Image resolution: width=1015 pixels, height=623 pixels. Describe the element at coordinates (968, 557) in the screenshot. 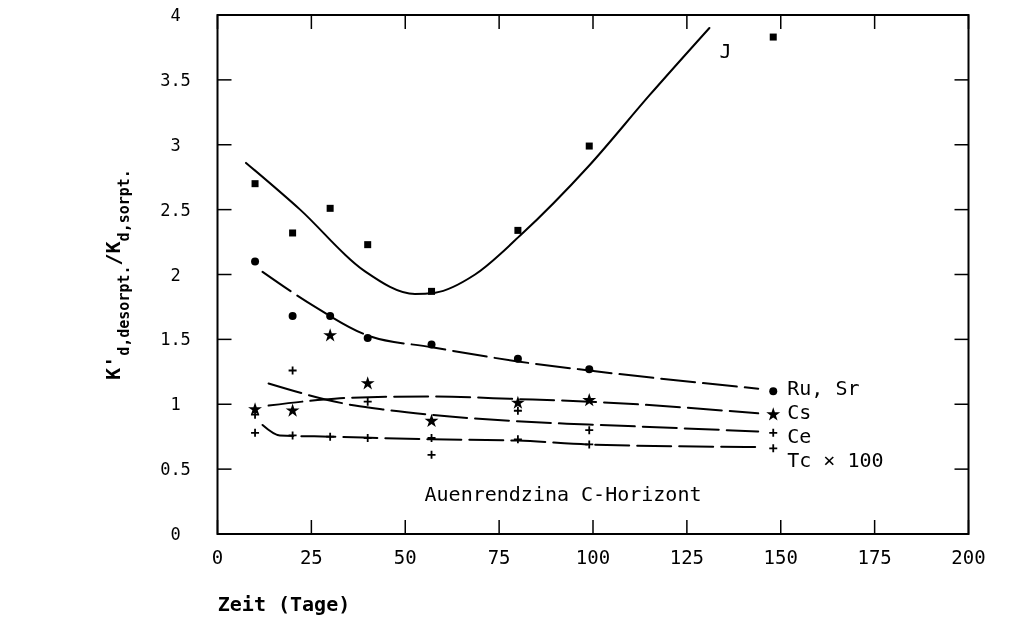

I see `x-tick-label: 200` at that location.